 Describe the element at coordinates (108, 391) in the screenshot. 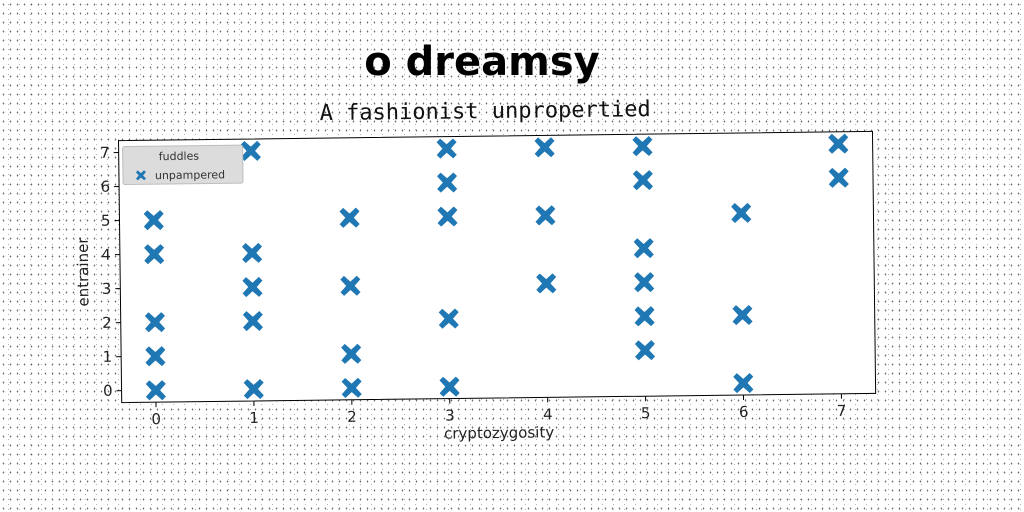

I see `y-tick-label: 0` at that location.